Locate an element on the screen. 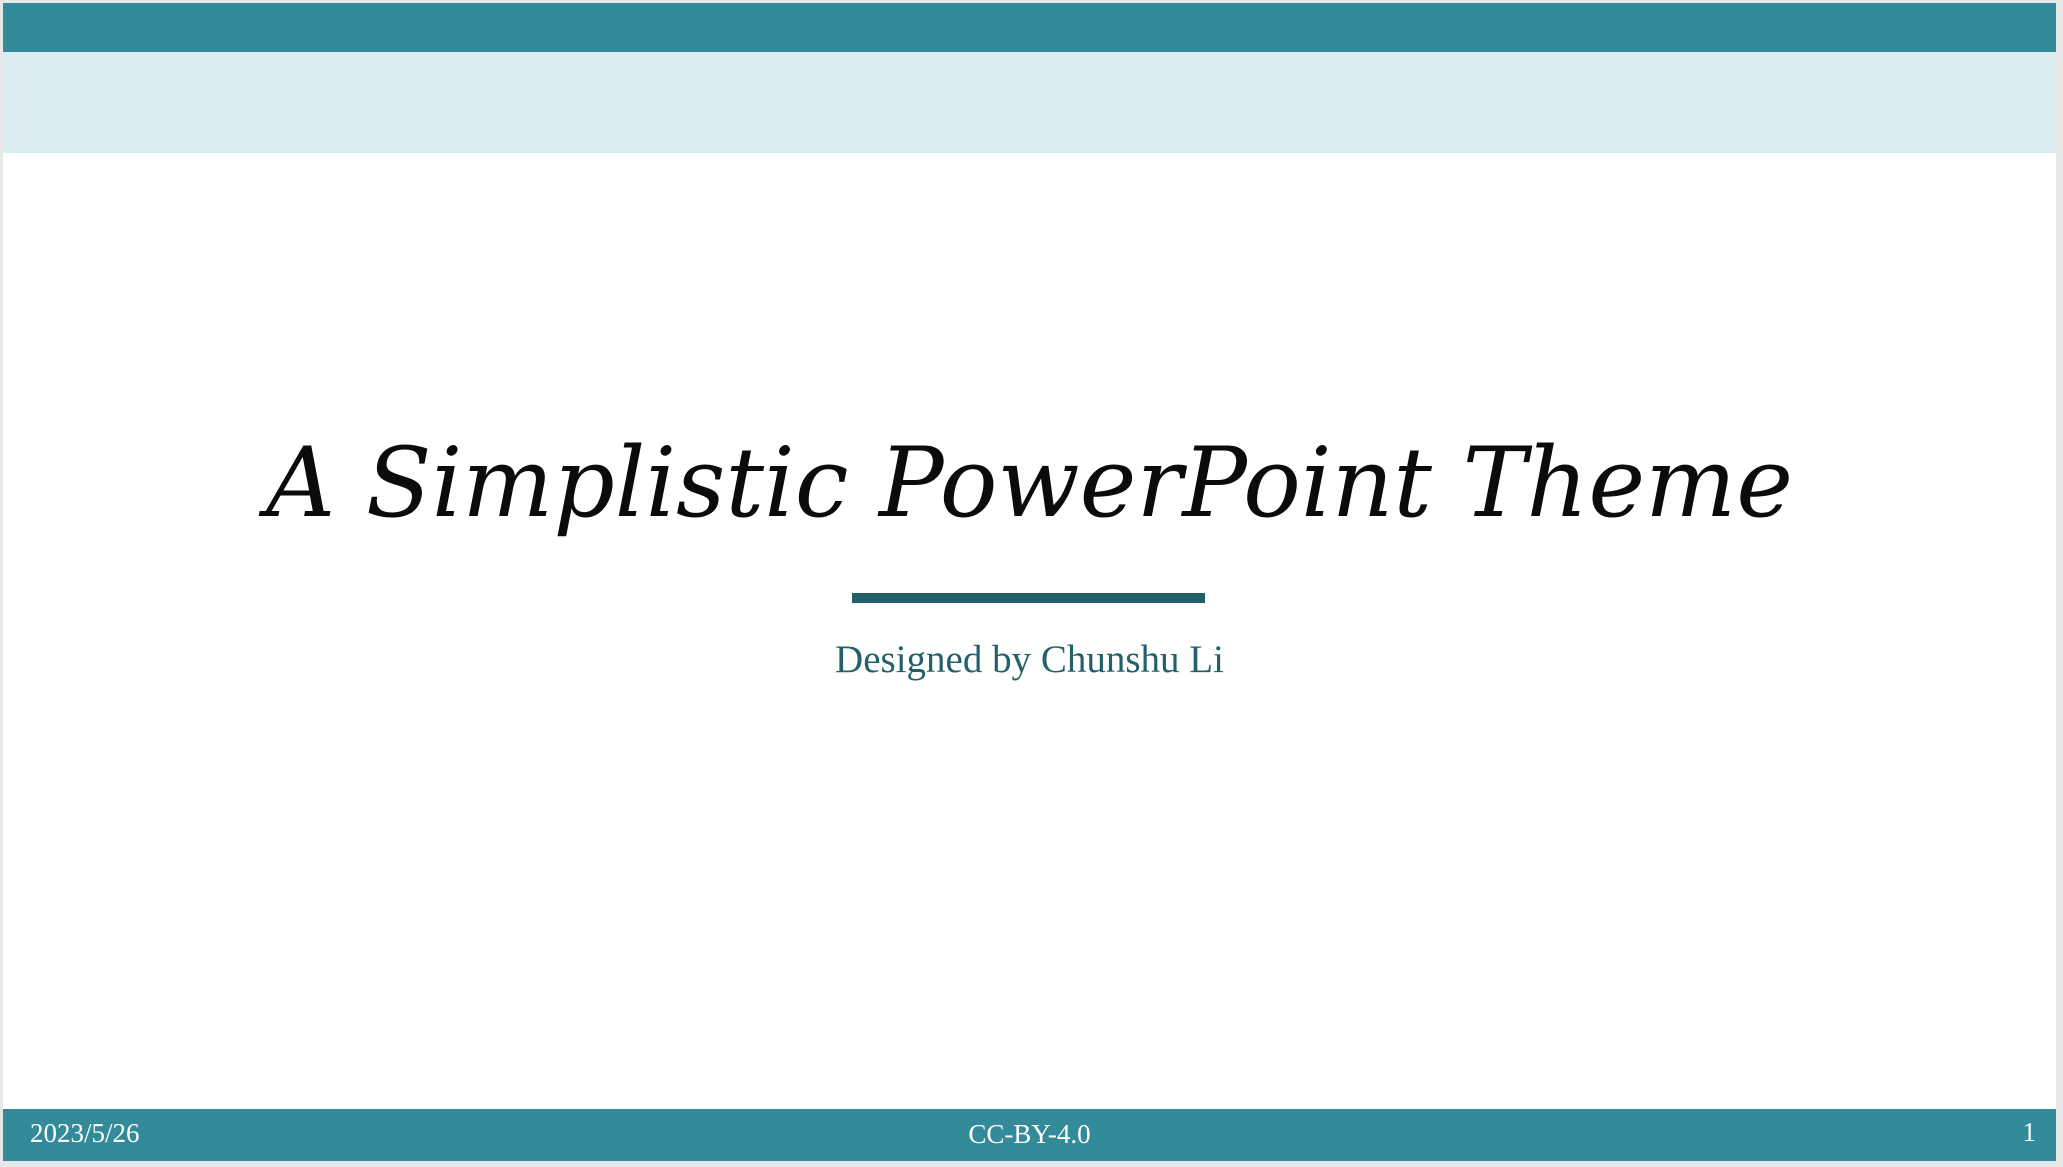  title-divider is located at coordinates (1028, 598).